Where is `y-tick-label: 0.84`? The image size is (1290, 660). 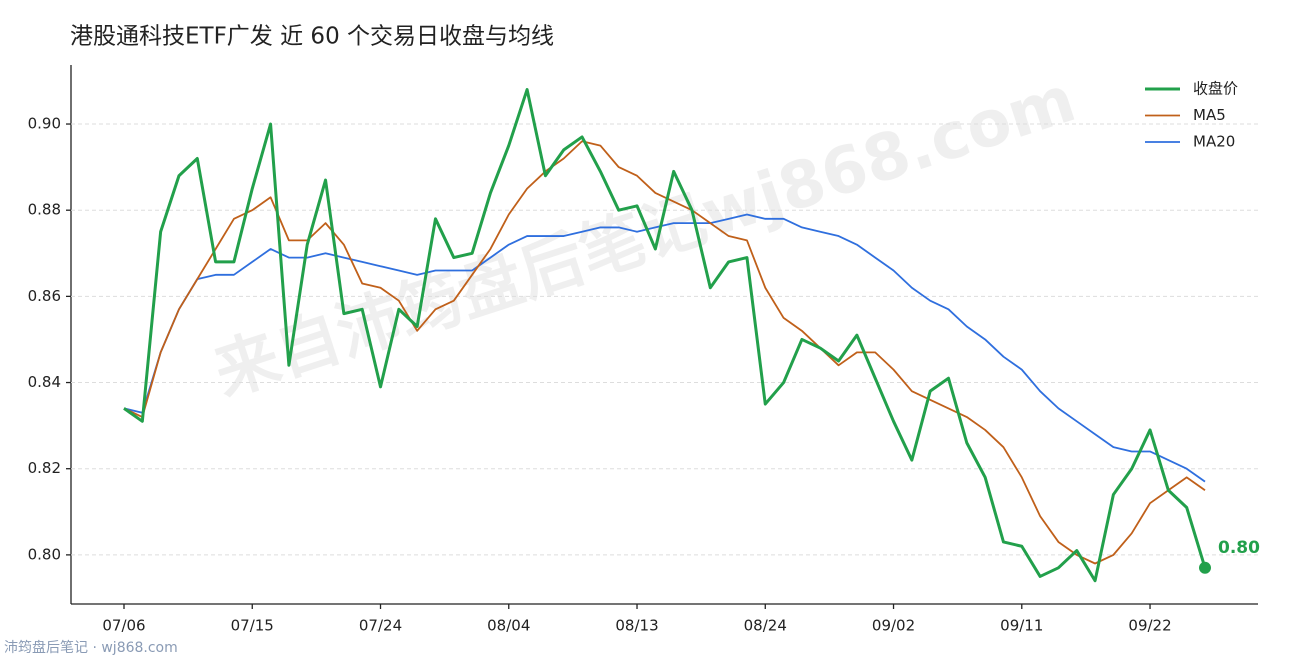
y-tick-label: 0.84 is located at coordinates (44, 382).